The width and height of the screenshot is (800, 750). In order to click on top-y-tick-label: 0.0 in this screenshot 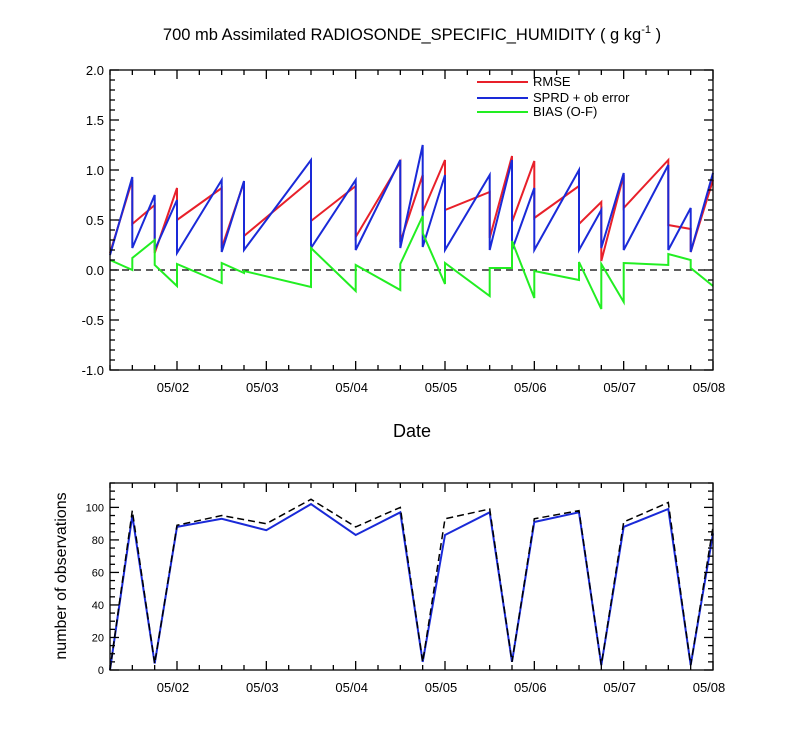, I will do `click(95, 270)`.